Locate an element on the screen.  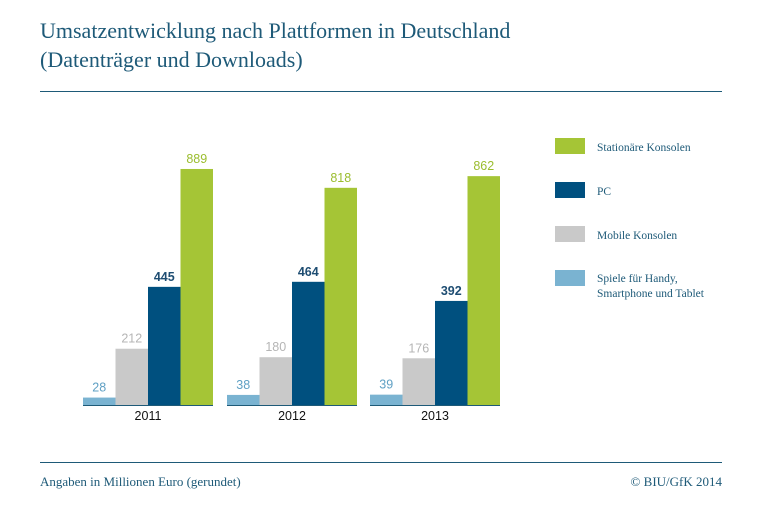
legend-swatch-spiele-handy is located at coordinates (570, 278).